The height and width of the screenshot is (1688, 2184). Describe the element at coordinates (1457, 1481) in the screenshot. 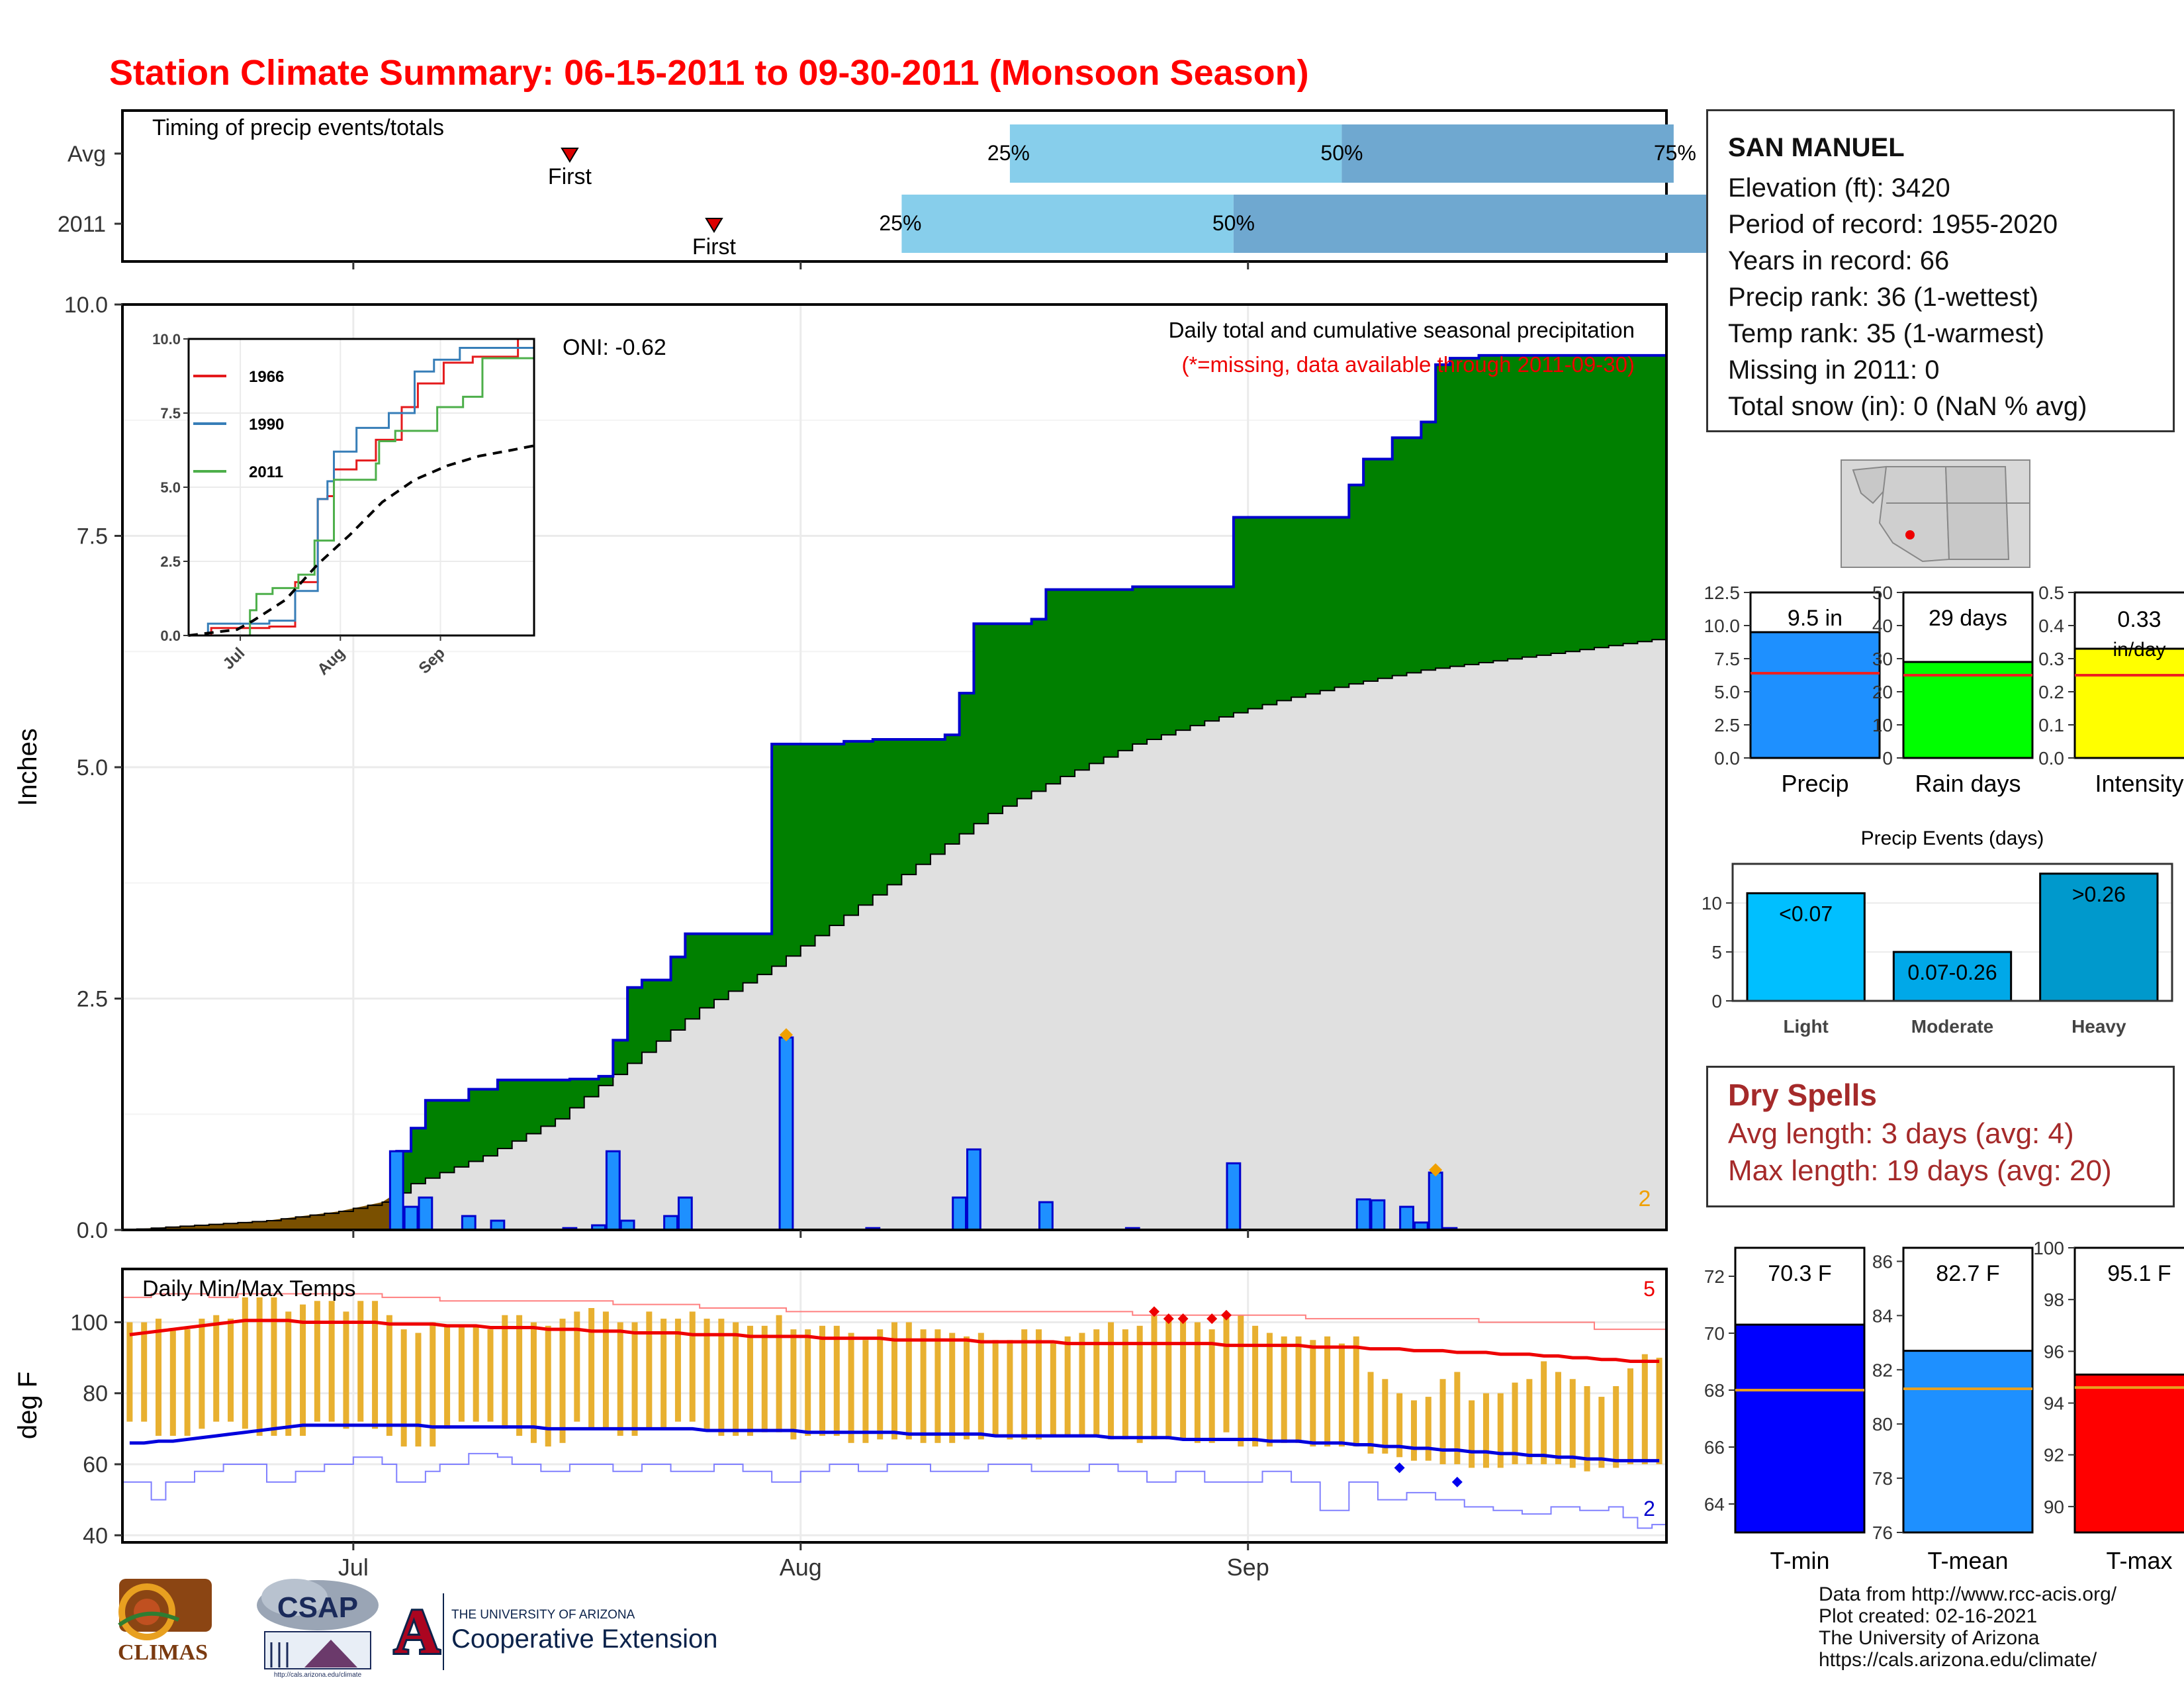

I see `temps-record-low-marker` at that location.